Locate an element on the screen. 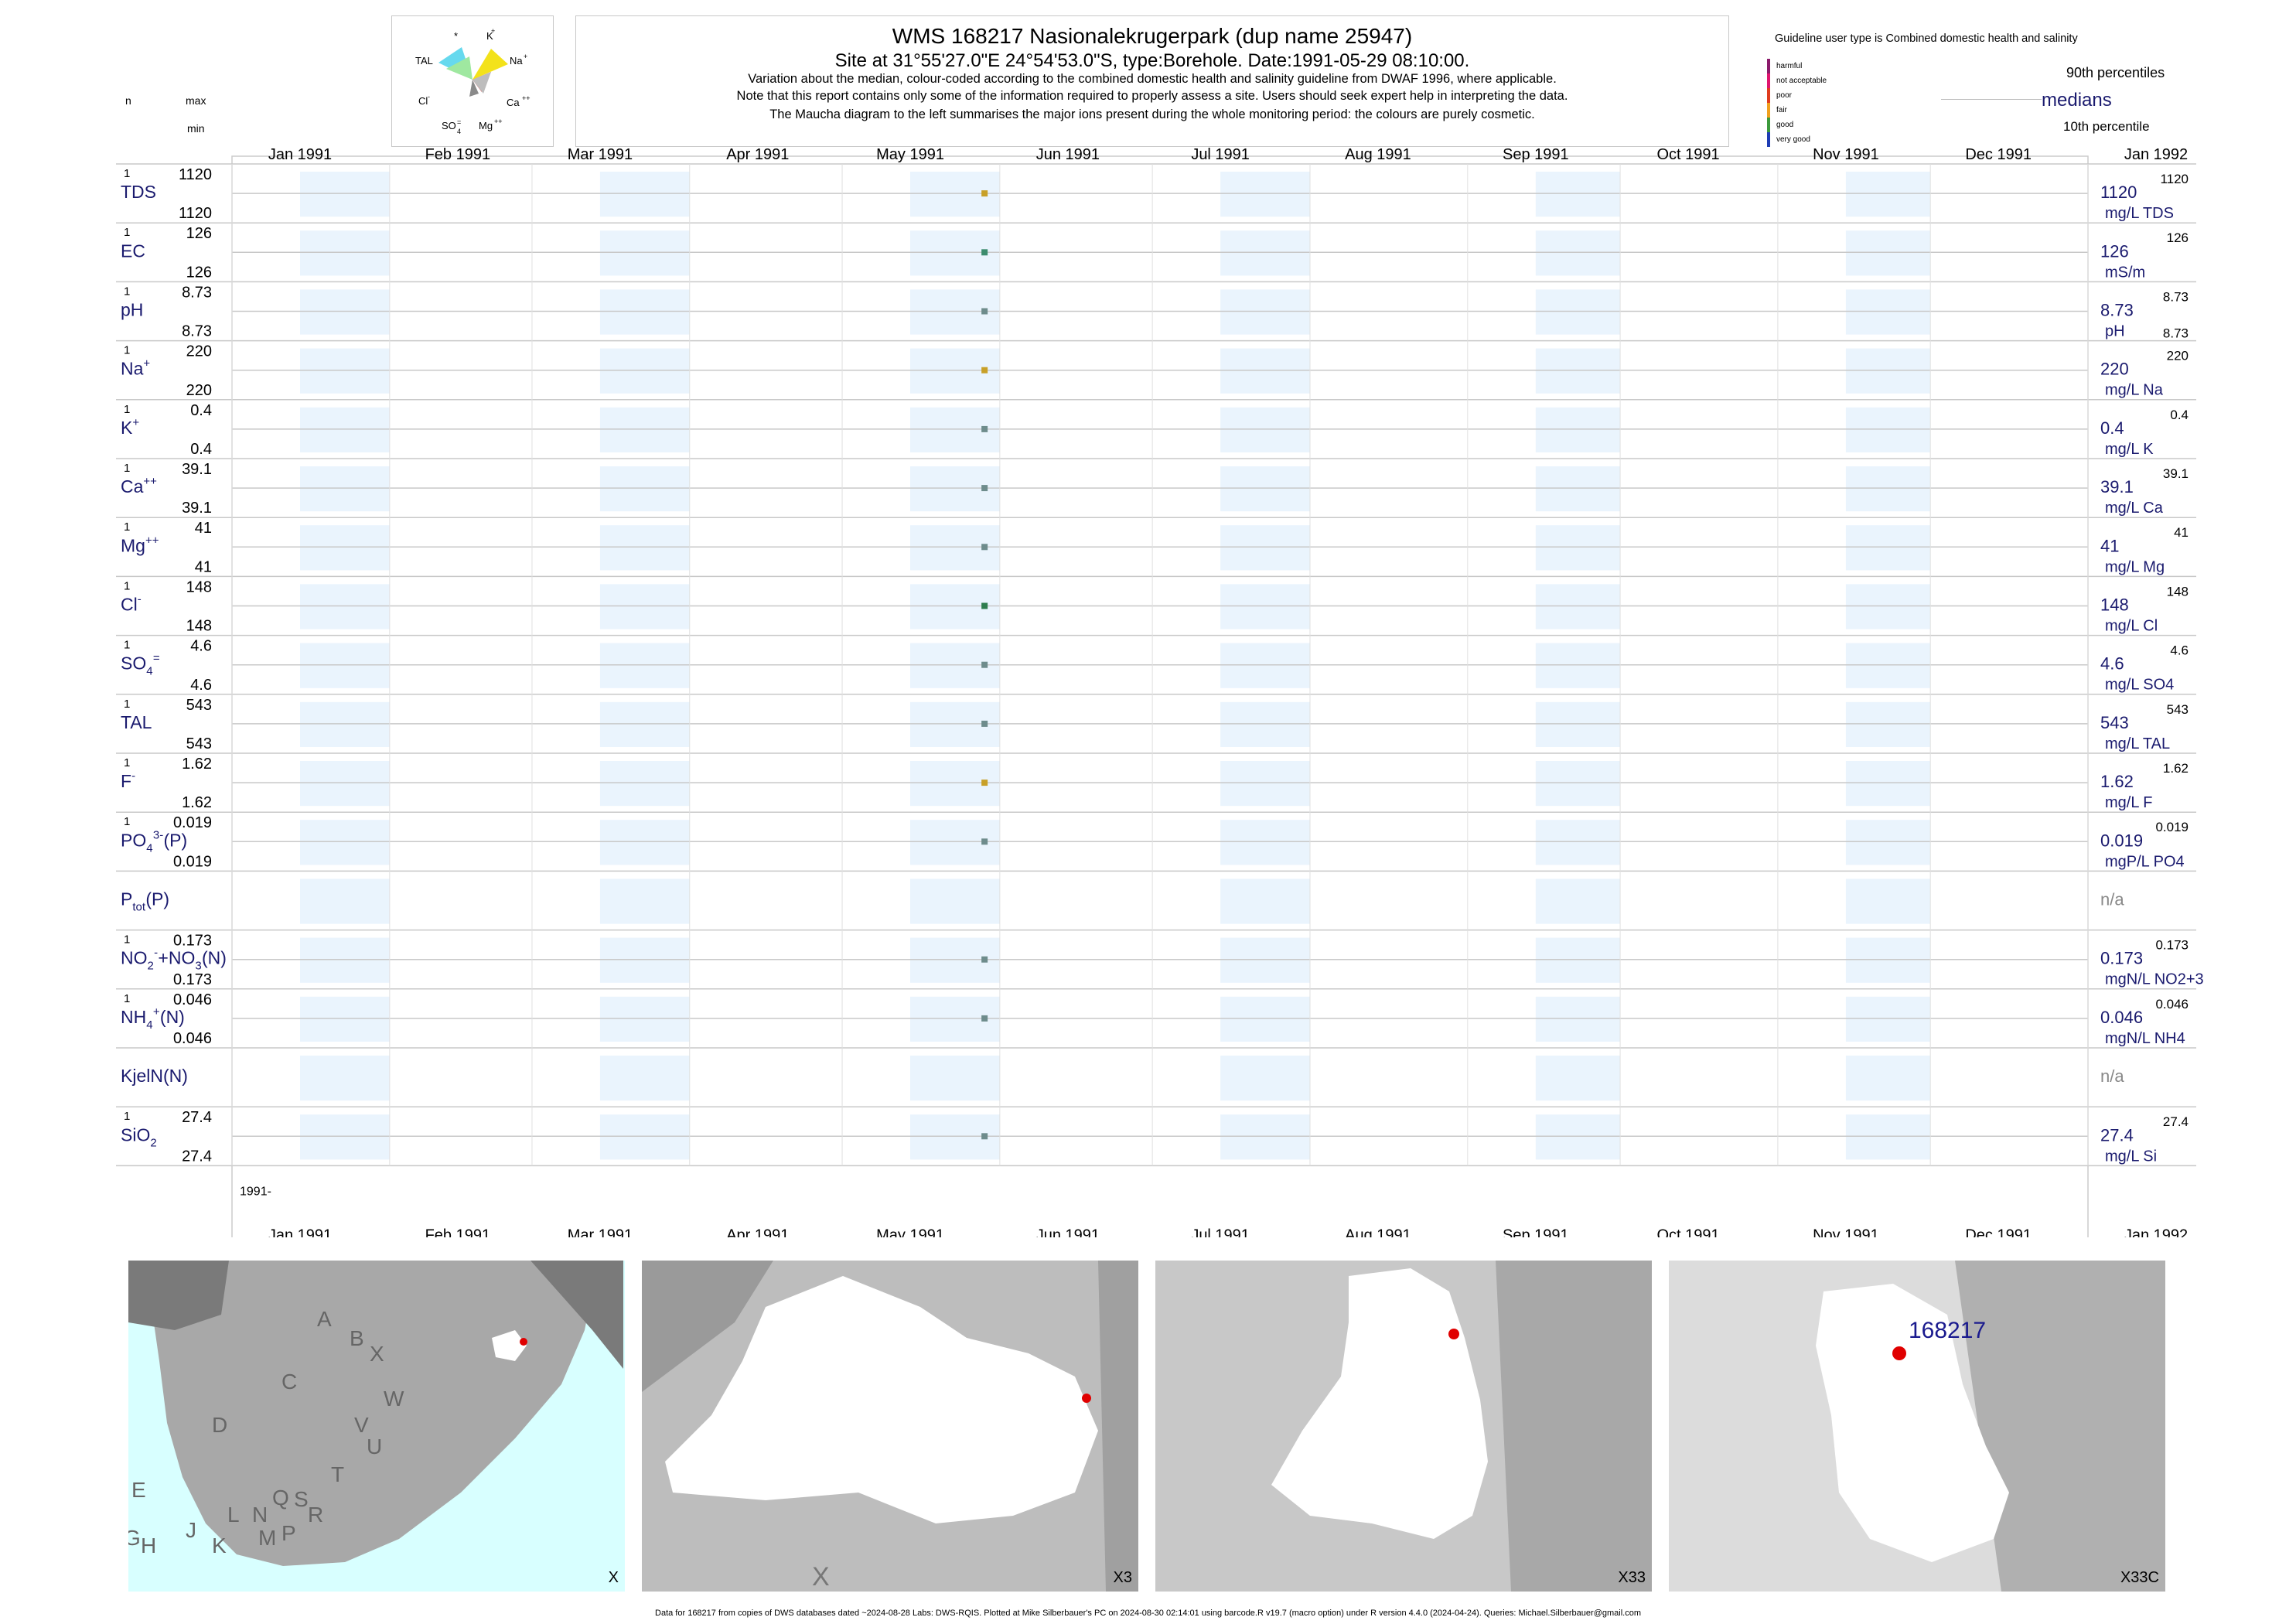  parameter-label-part: EC is located at coordinates (133, 251).